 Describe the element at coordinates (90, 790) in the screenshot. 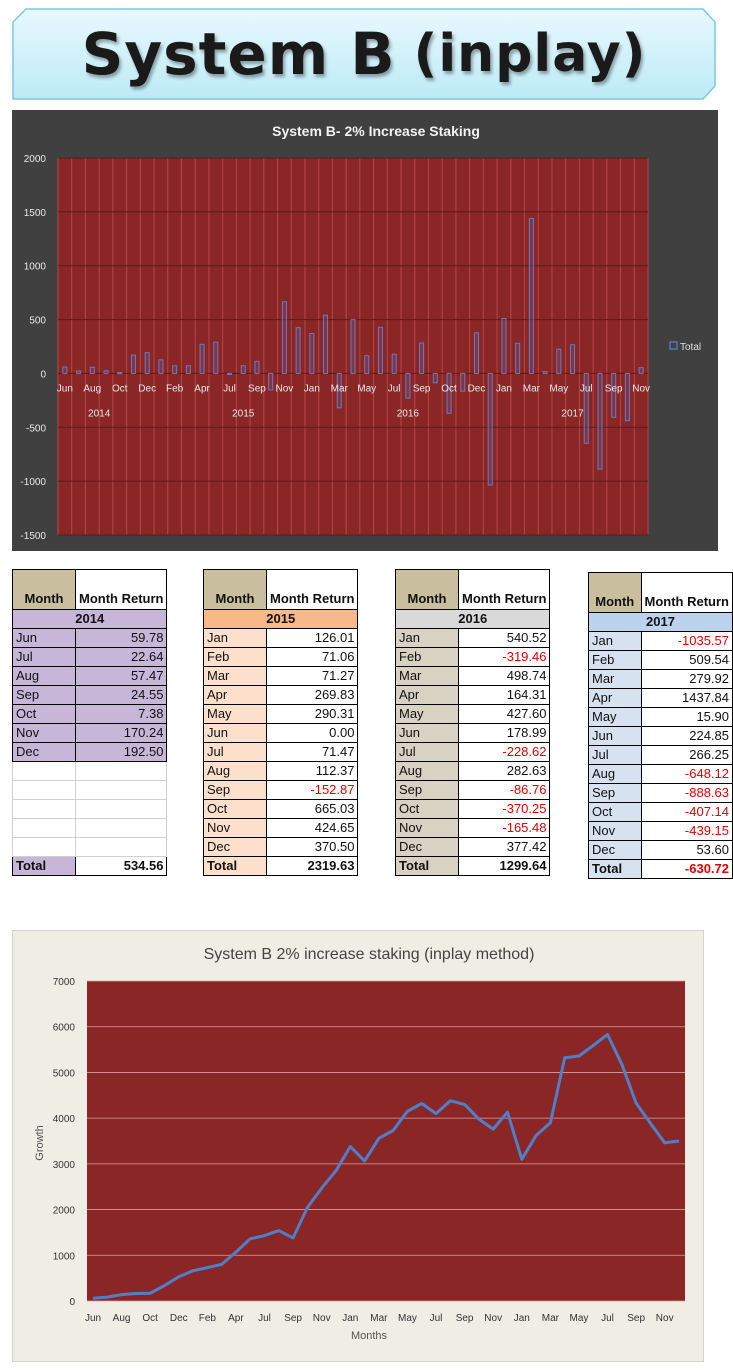

I see `empty-row` at that location.